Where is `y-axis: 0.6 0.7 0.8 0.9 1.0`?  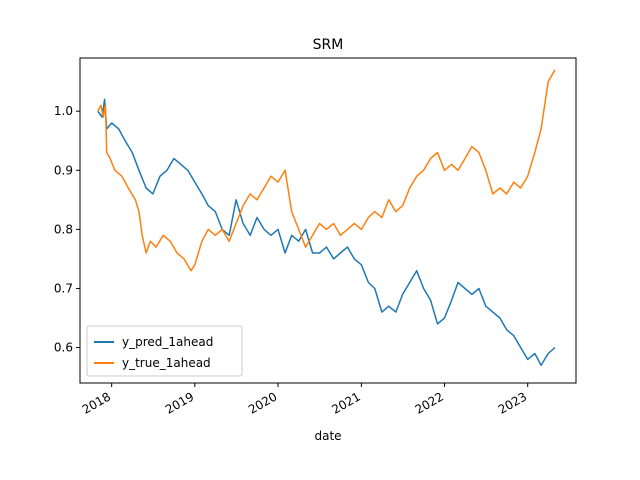
y-axis: 0.6 0.7 0.8 0.9 1.0 is located at coordinates (67, 229).